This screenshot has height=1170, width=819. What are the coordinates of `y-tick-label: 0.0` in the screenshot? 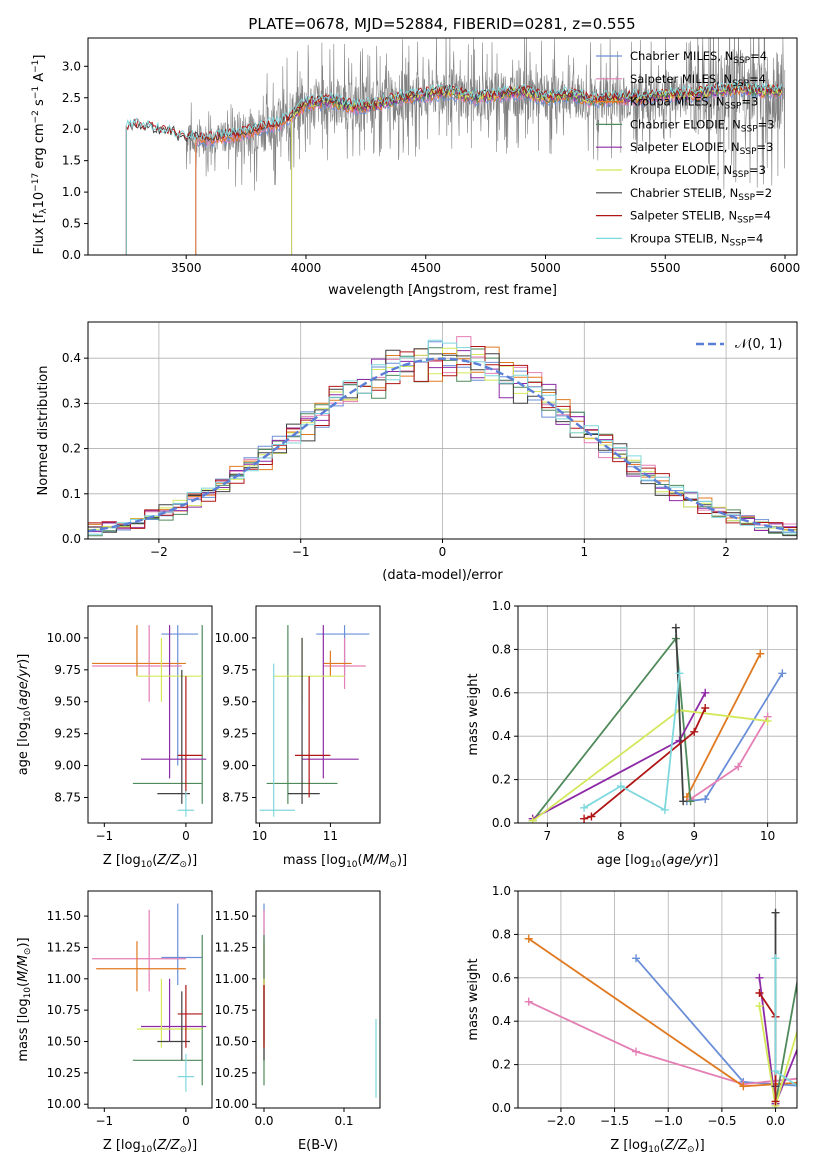 It's located at (71, 539).